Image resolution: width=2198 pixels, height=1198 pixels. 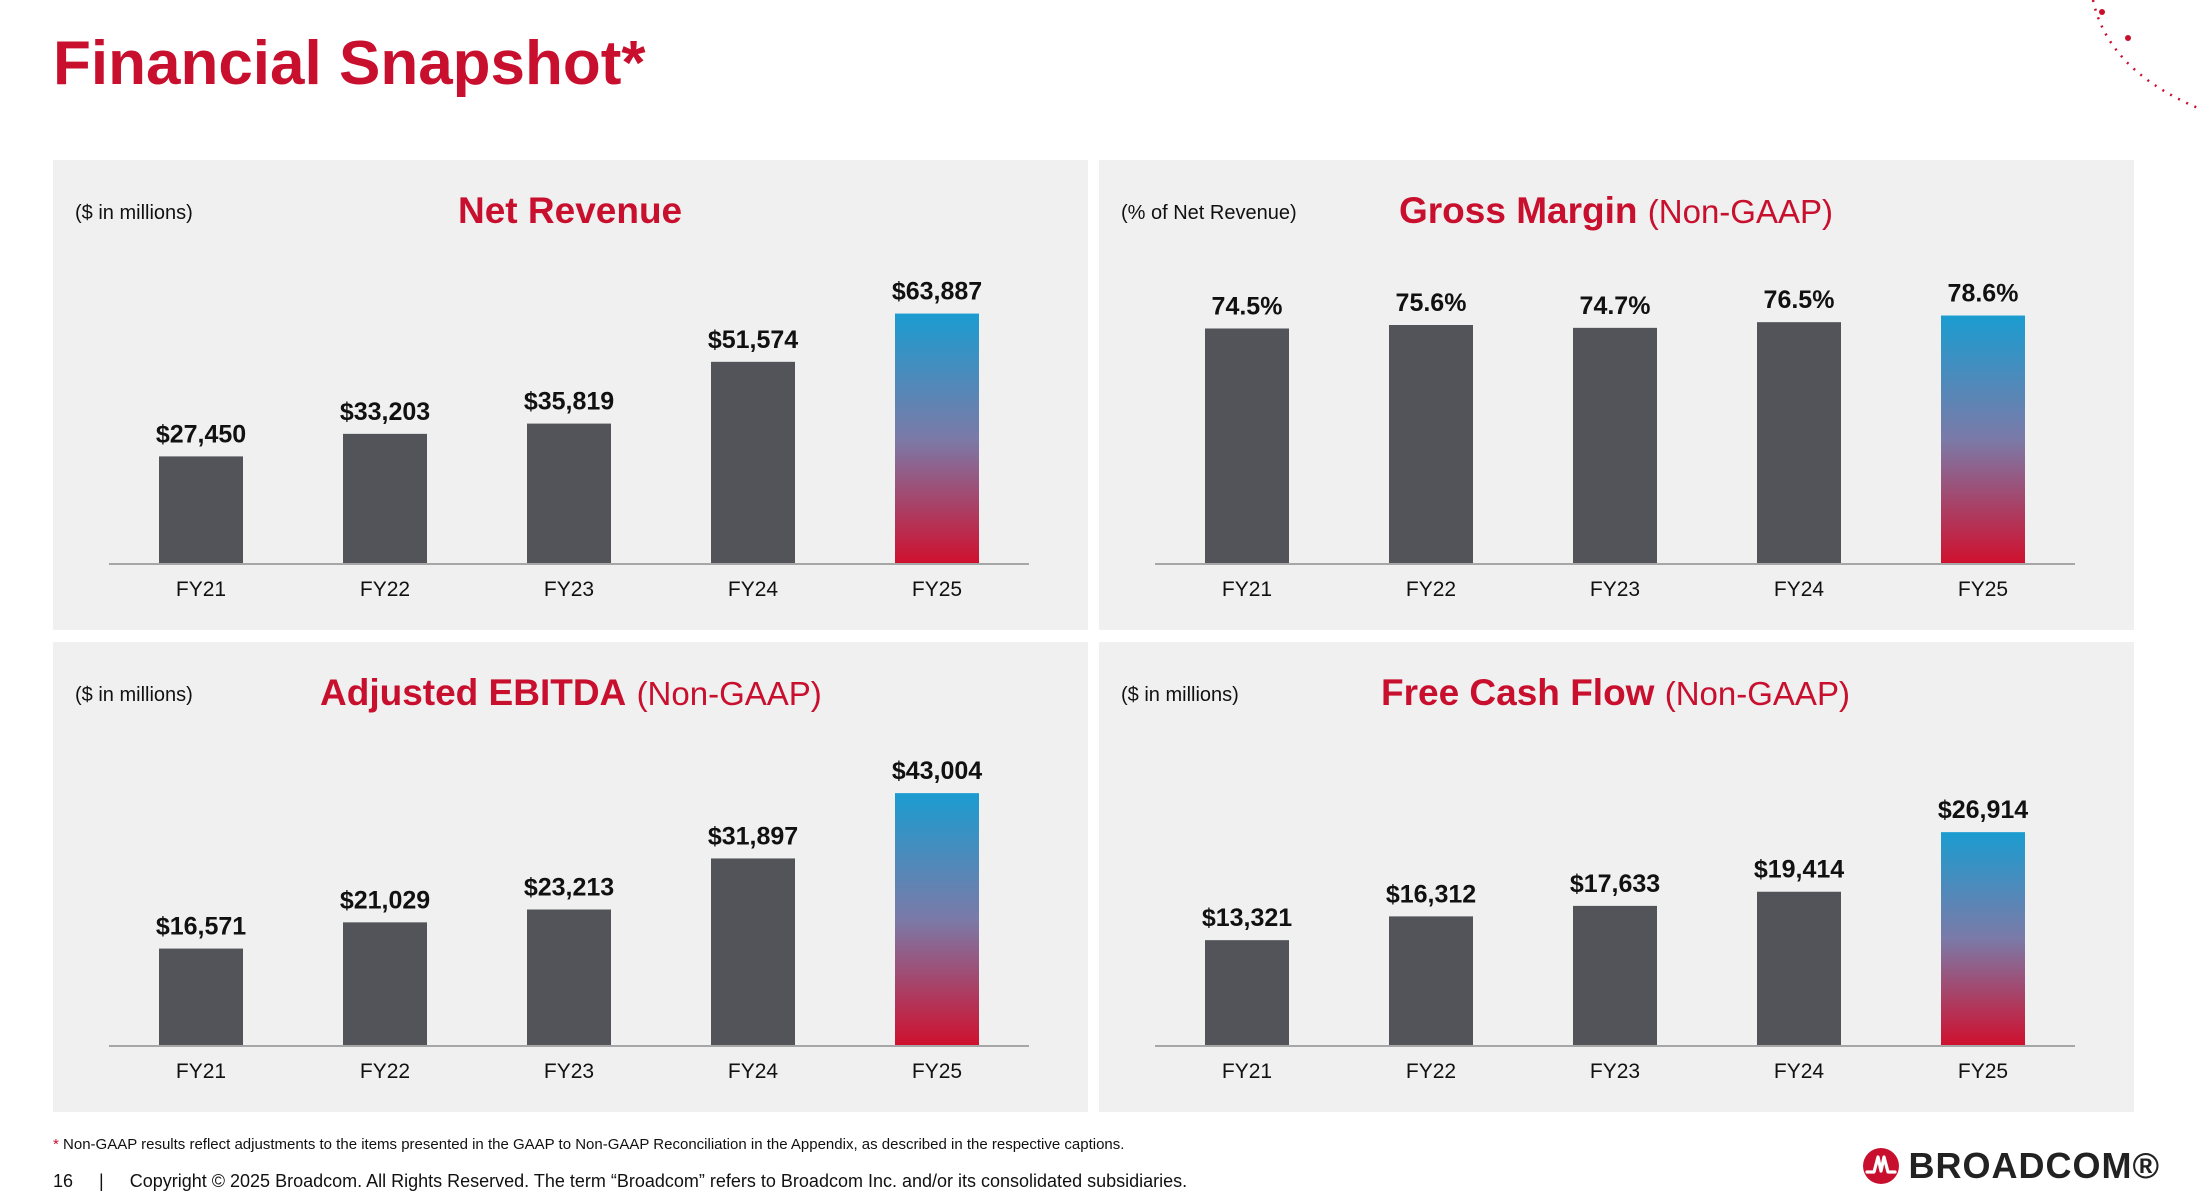 What do you see at coordinates (753, 340) in the screenshot?
I see `data-label: $51,574` at bounding box center [753, 340].